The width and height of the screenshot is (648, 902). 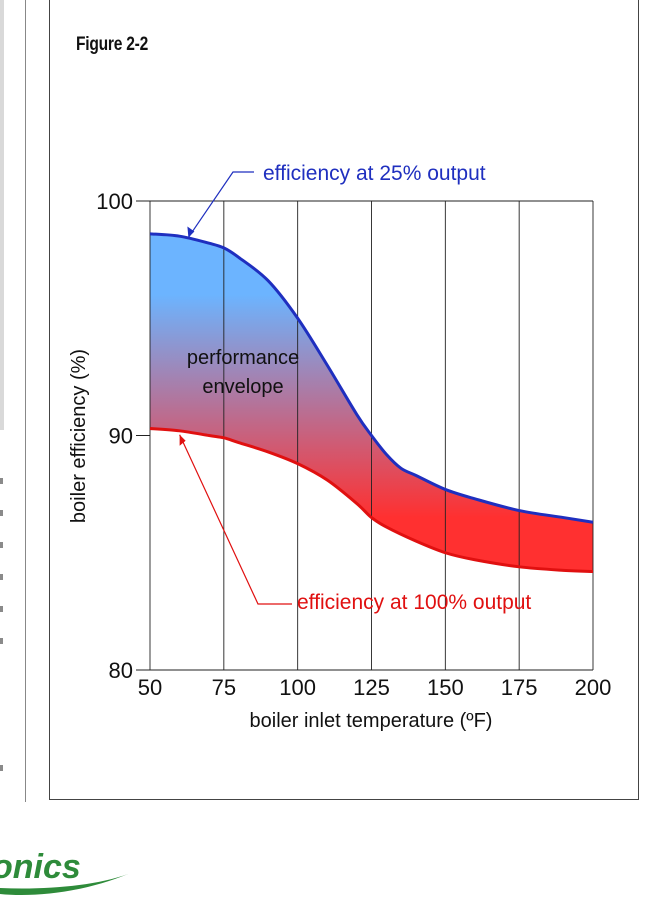 What do you see at coordinates (182, 440) in the screenshot?
I see `arrowhead-100-percent` at bounding box center [182, 440].